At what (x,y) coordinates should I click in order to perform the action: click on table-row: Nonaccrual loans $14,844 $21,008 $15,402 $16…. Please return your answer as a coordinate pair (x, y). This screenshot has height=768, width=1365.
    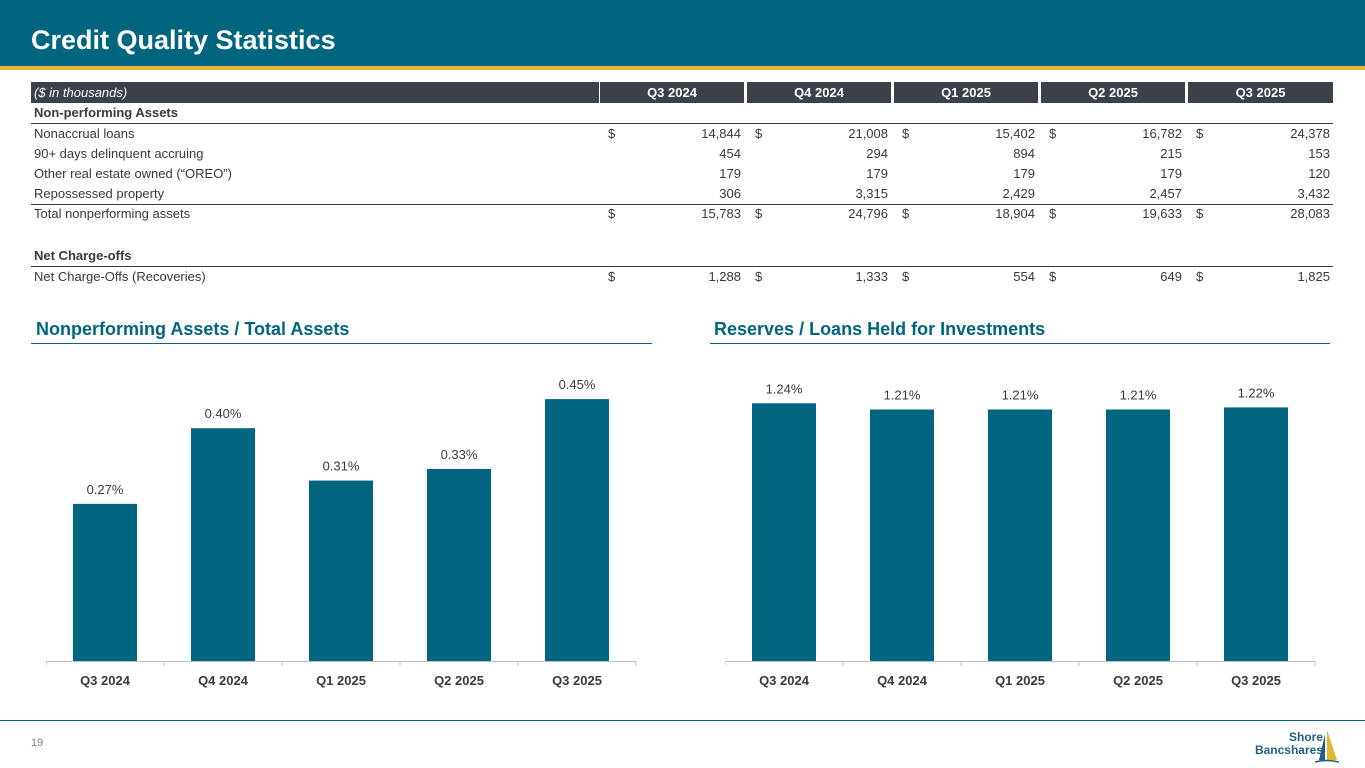
    Looking at the image, I should click on (682, 134).